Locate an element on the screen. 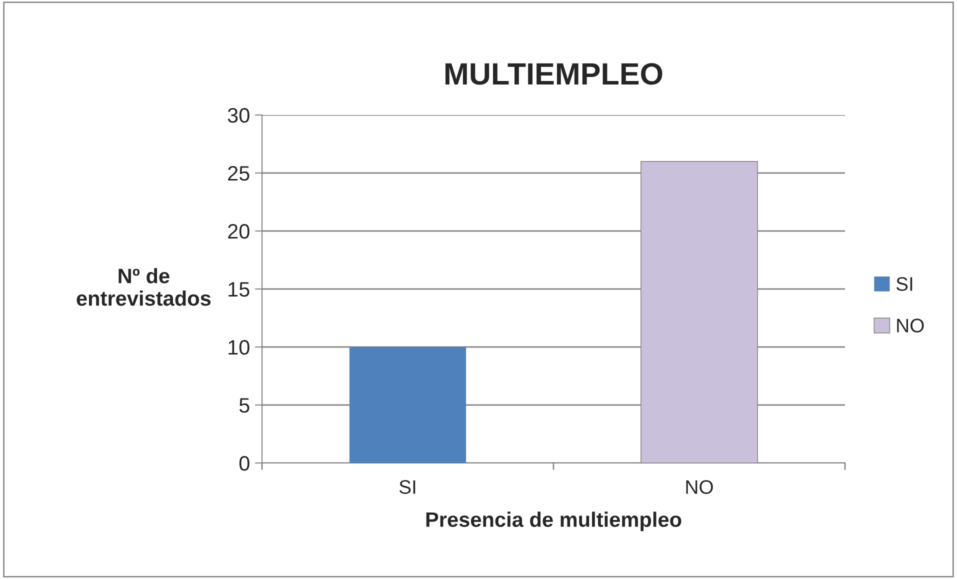 This screenshot has width=957, height=579. y-tick-label: 5 is located at coordinates (244, 405).